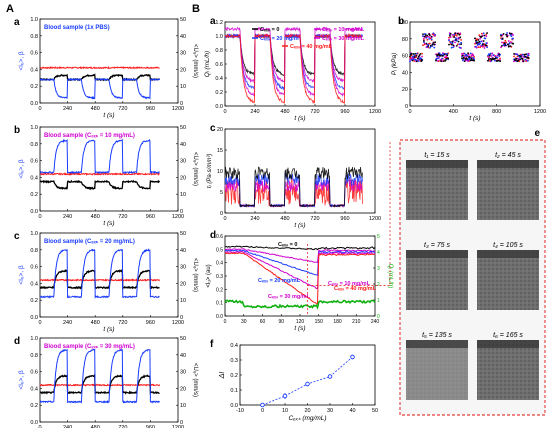 Image resolution: width=550 pixels, height=428 pixels. I want to click on chart-Bf-frame, so click(307, 375).